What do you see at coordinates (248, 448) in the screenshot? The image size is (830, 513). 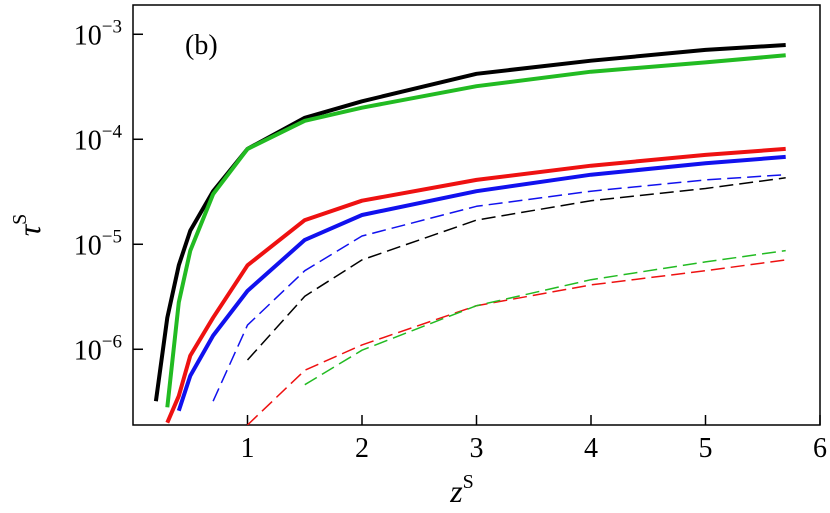 I see `x-tick-label: 1` at bounding box center [248, 448].